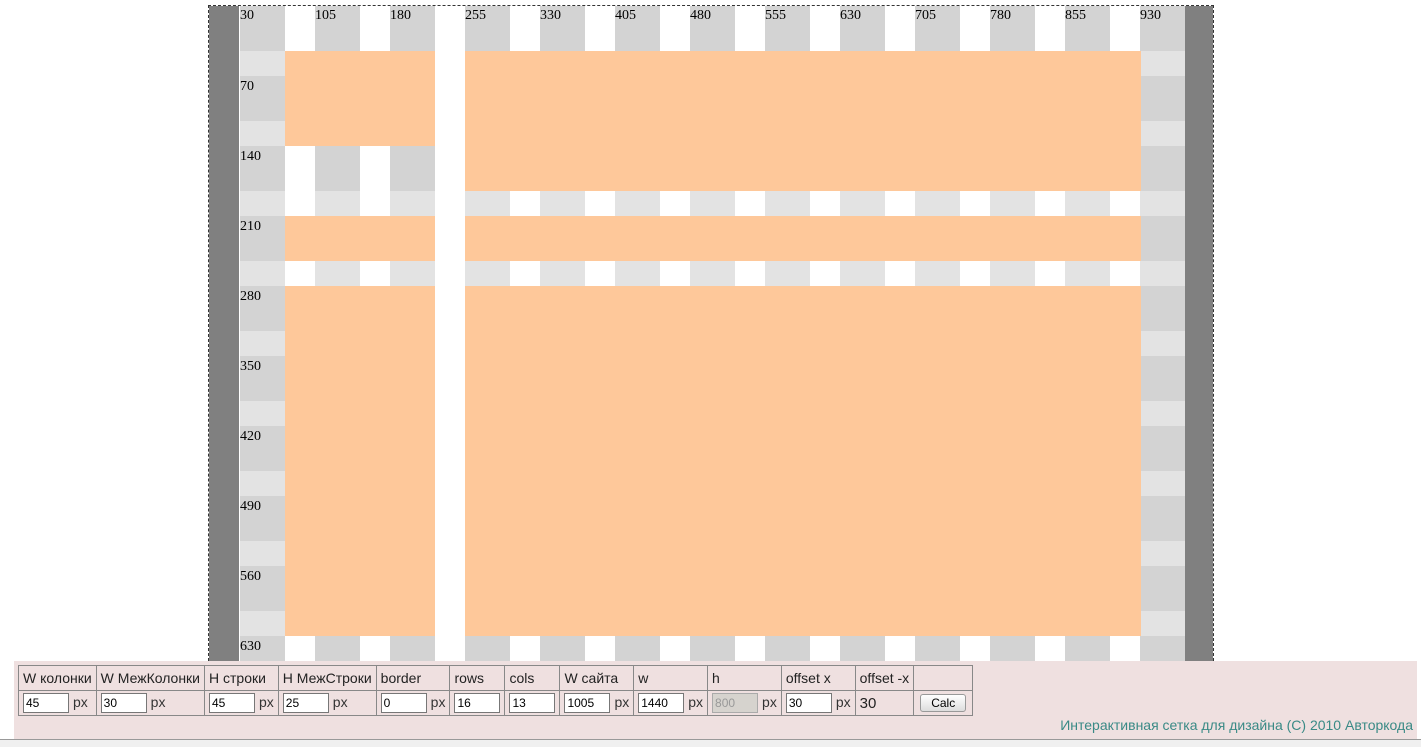 The image size is (1421, 747). I want to click on calc-button: Calc, so click(943, 703).